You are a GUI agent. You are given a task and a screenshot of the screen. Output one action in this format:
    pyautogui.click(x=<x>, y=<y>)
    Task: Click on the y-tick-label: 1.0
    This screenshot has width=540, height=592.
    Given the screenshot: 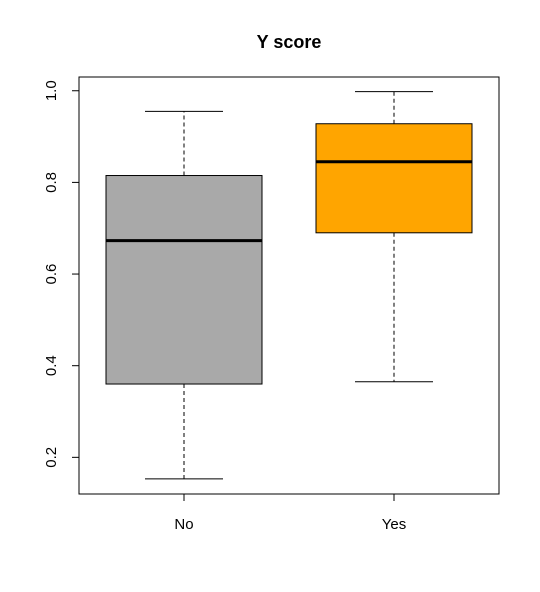 What is the action you would take?
    pyautogui.click(x=51, y=90)
    